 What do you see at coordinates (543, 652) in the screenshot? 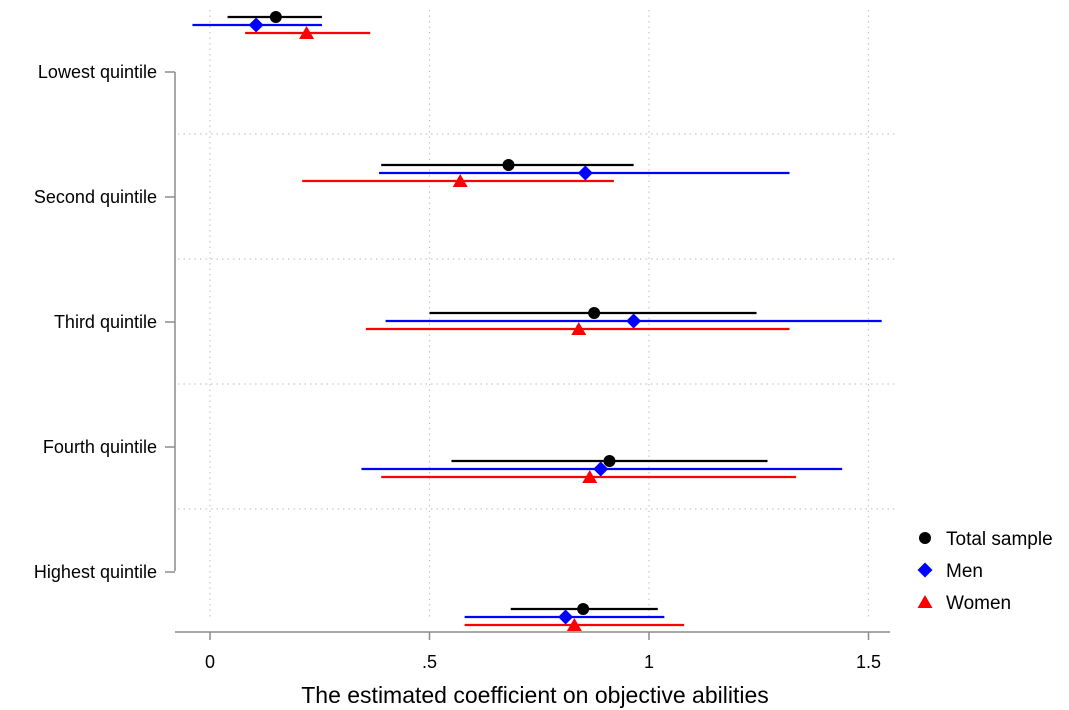
I see `x-ticks: 0 .5 1 1.5` at bounding box center [543, 652].